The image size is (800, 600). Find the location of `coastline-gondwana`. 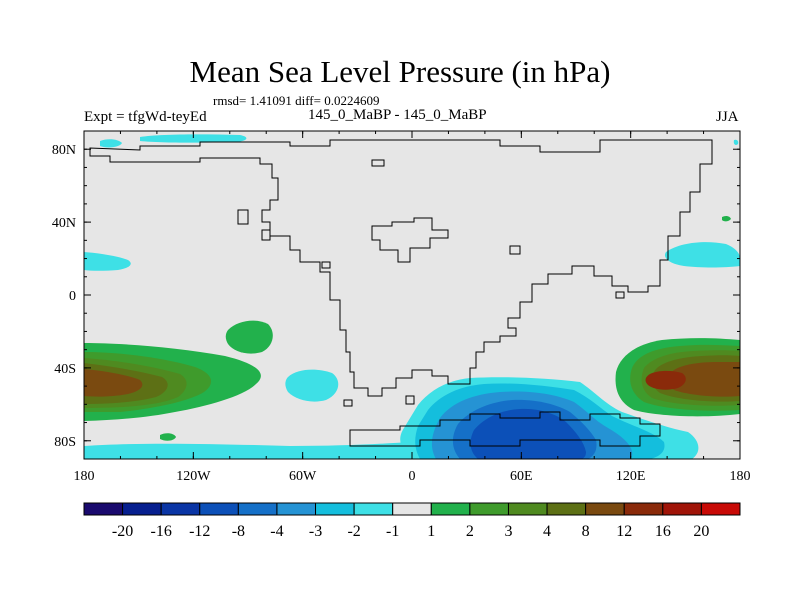

coastline-gondwana is located at coordinates (505, 429).